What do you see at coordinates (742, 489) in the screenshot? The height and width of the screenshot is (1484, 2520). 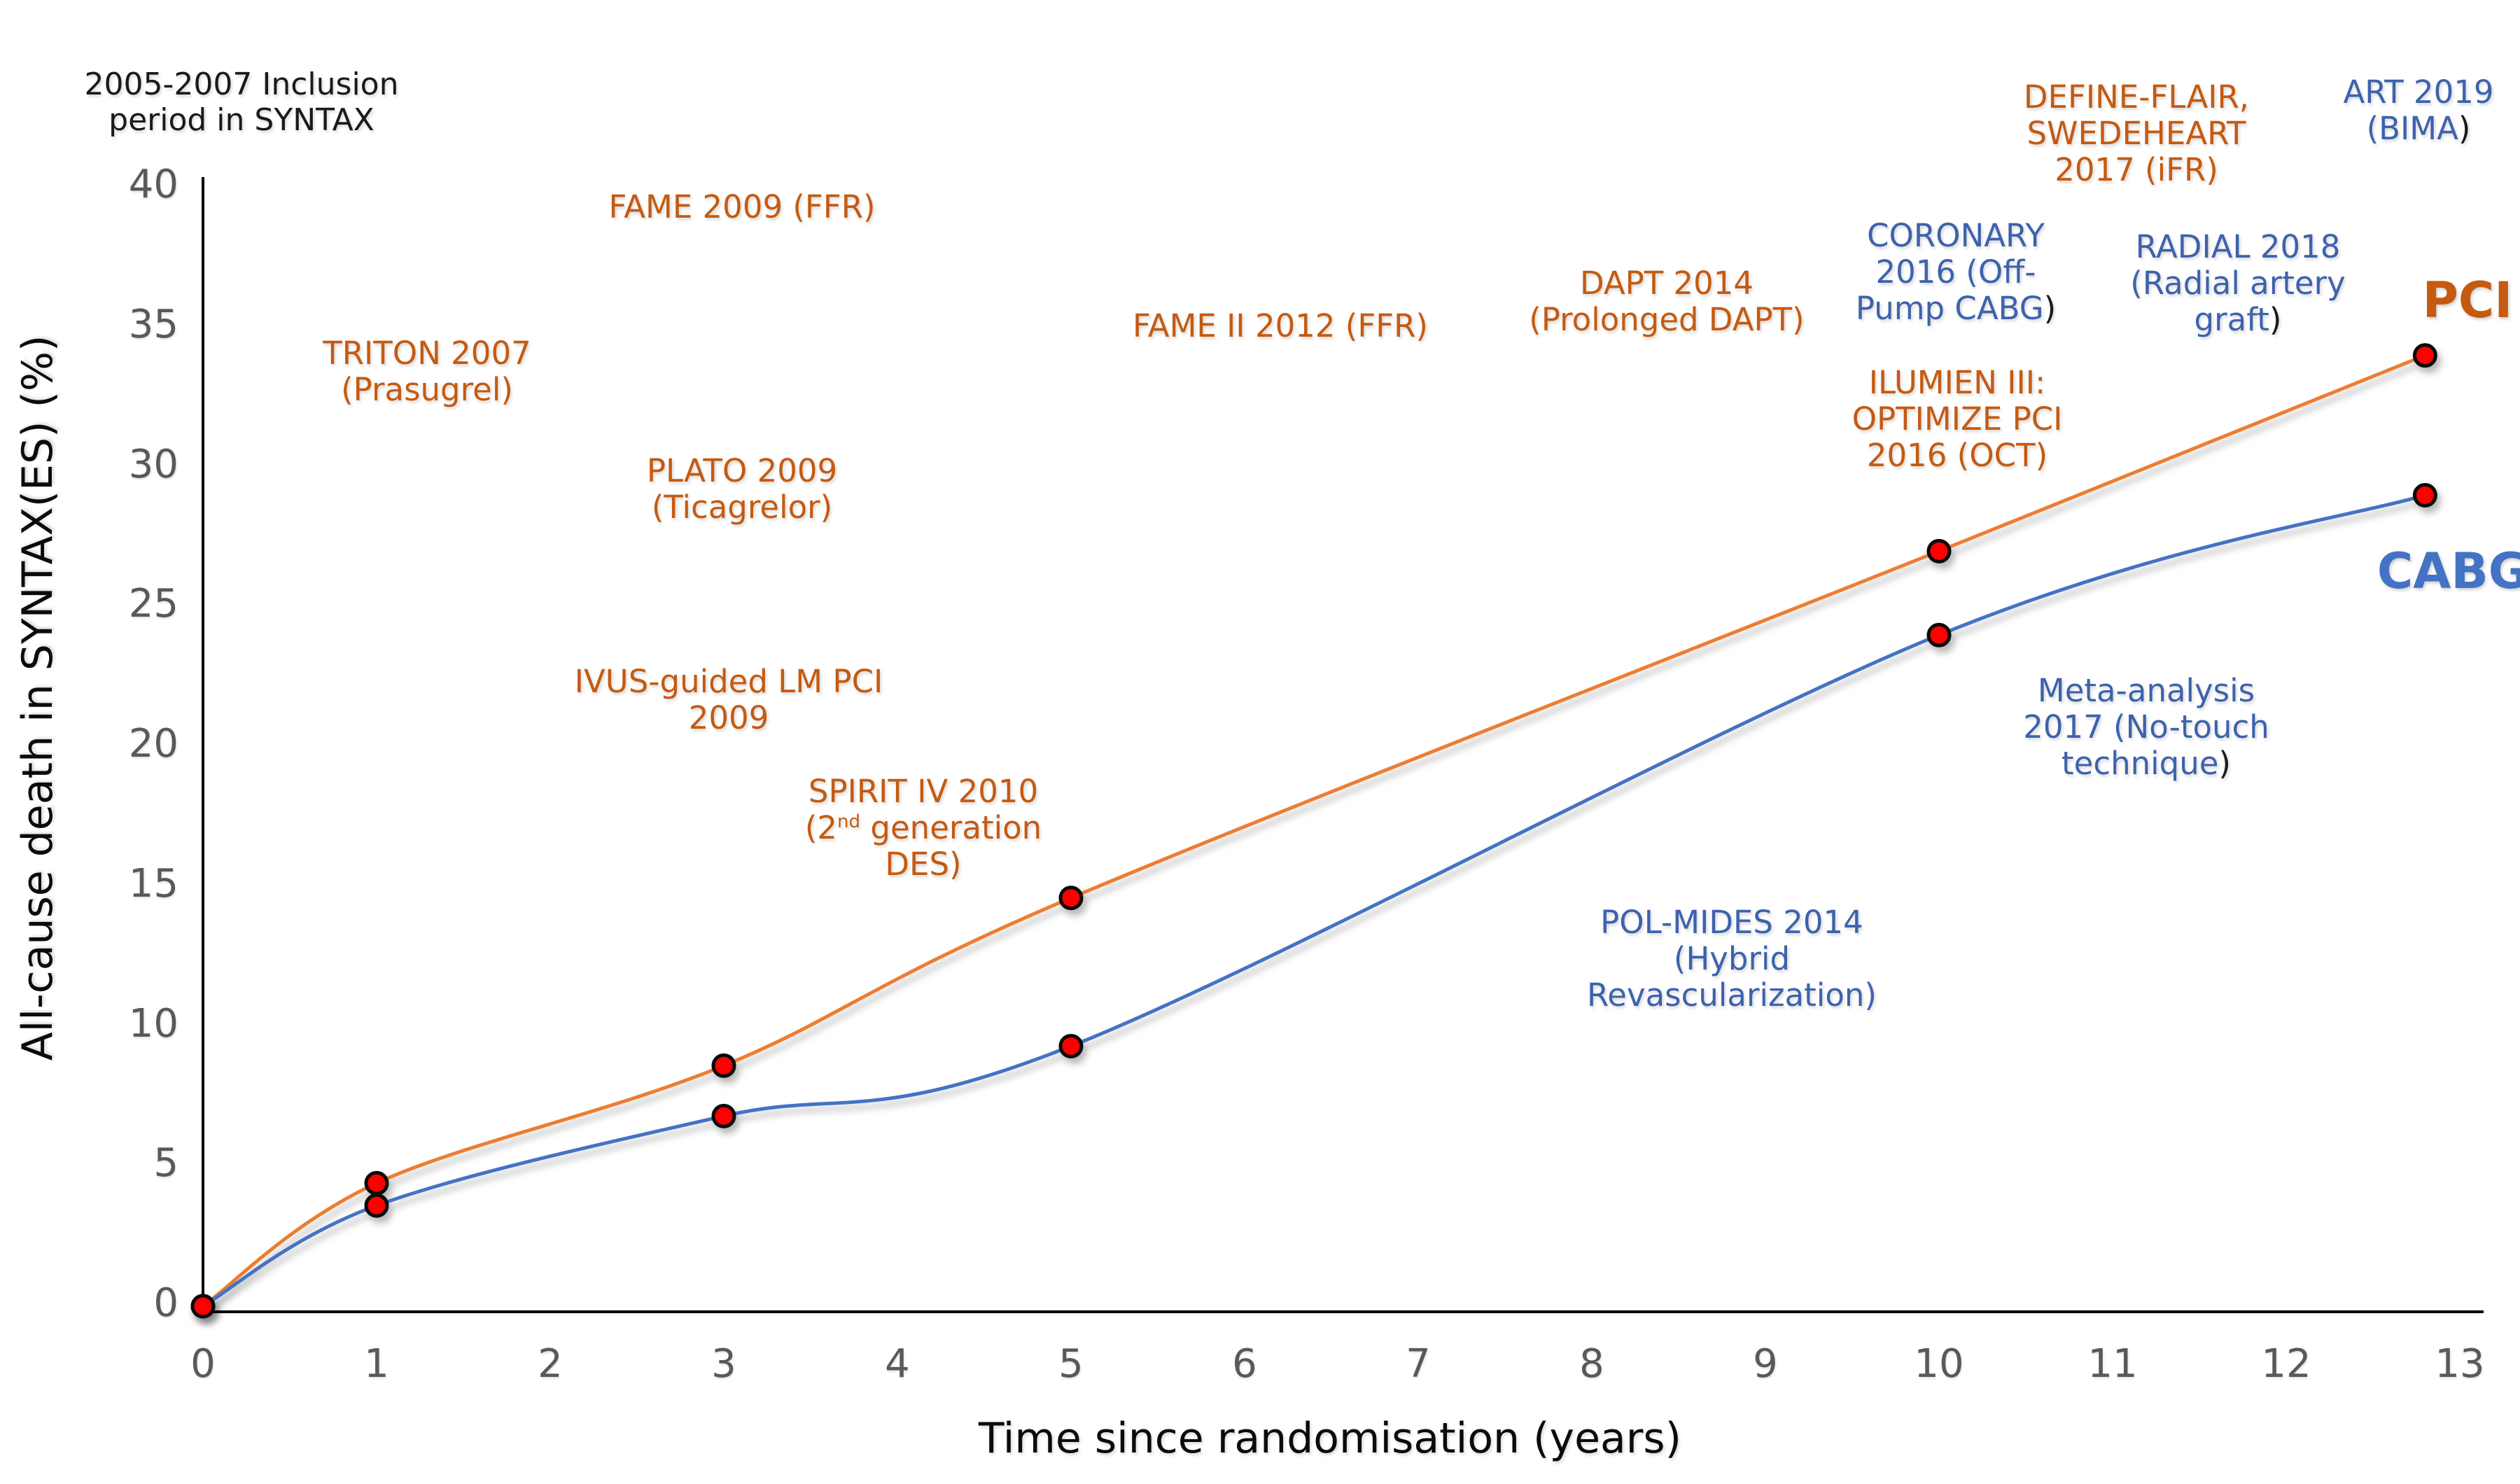 I see `annotation-plato-2009: PLATO 2009 (Ticagrelor)` at bounding box center [742, 489].